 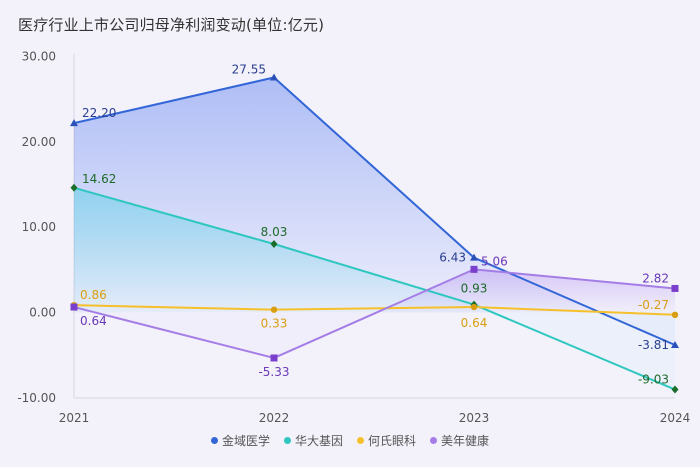 I want to click on data-label: 2.82, so click(x=655, y=278).